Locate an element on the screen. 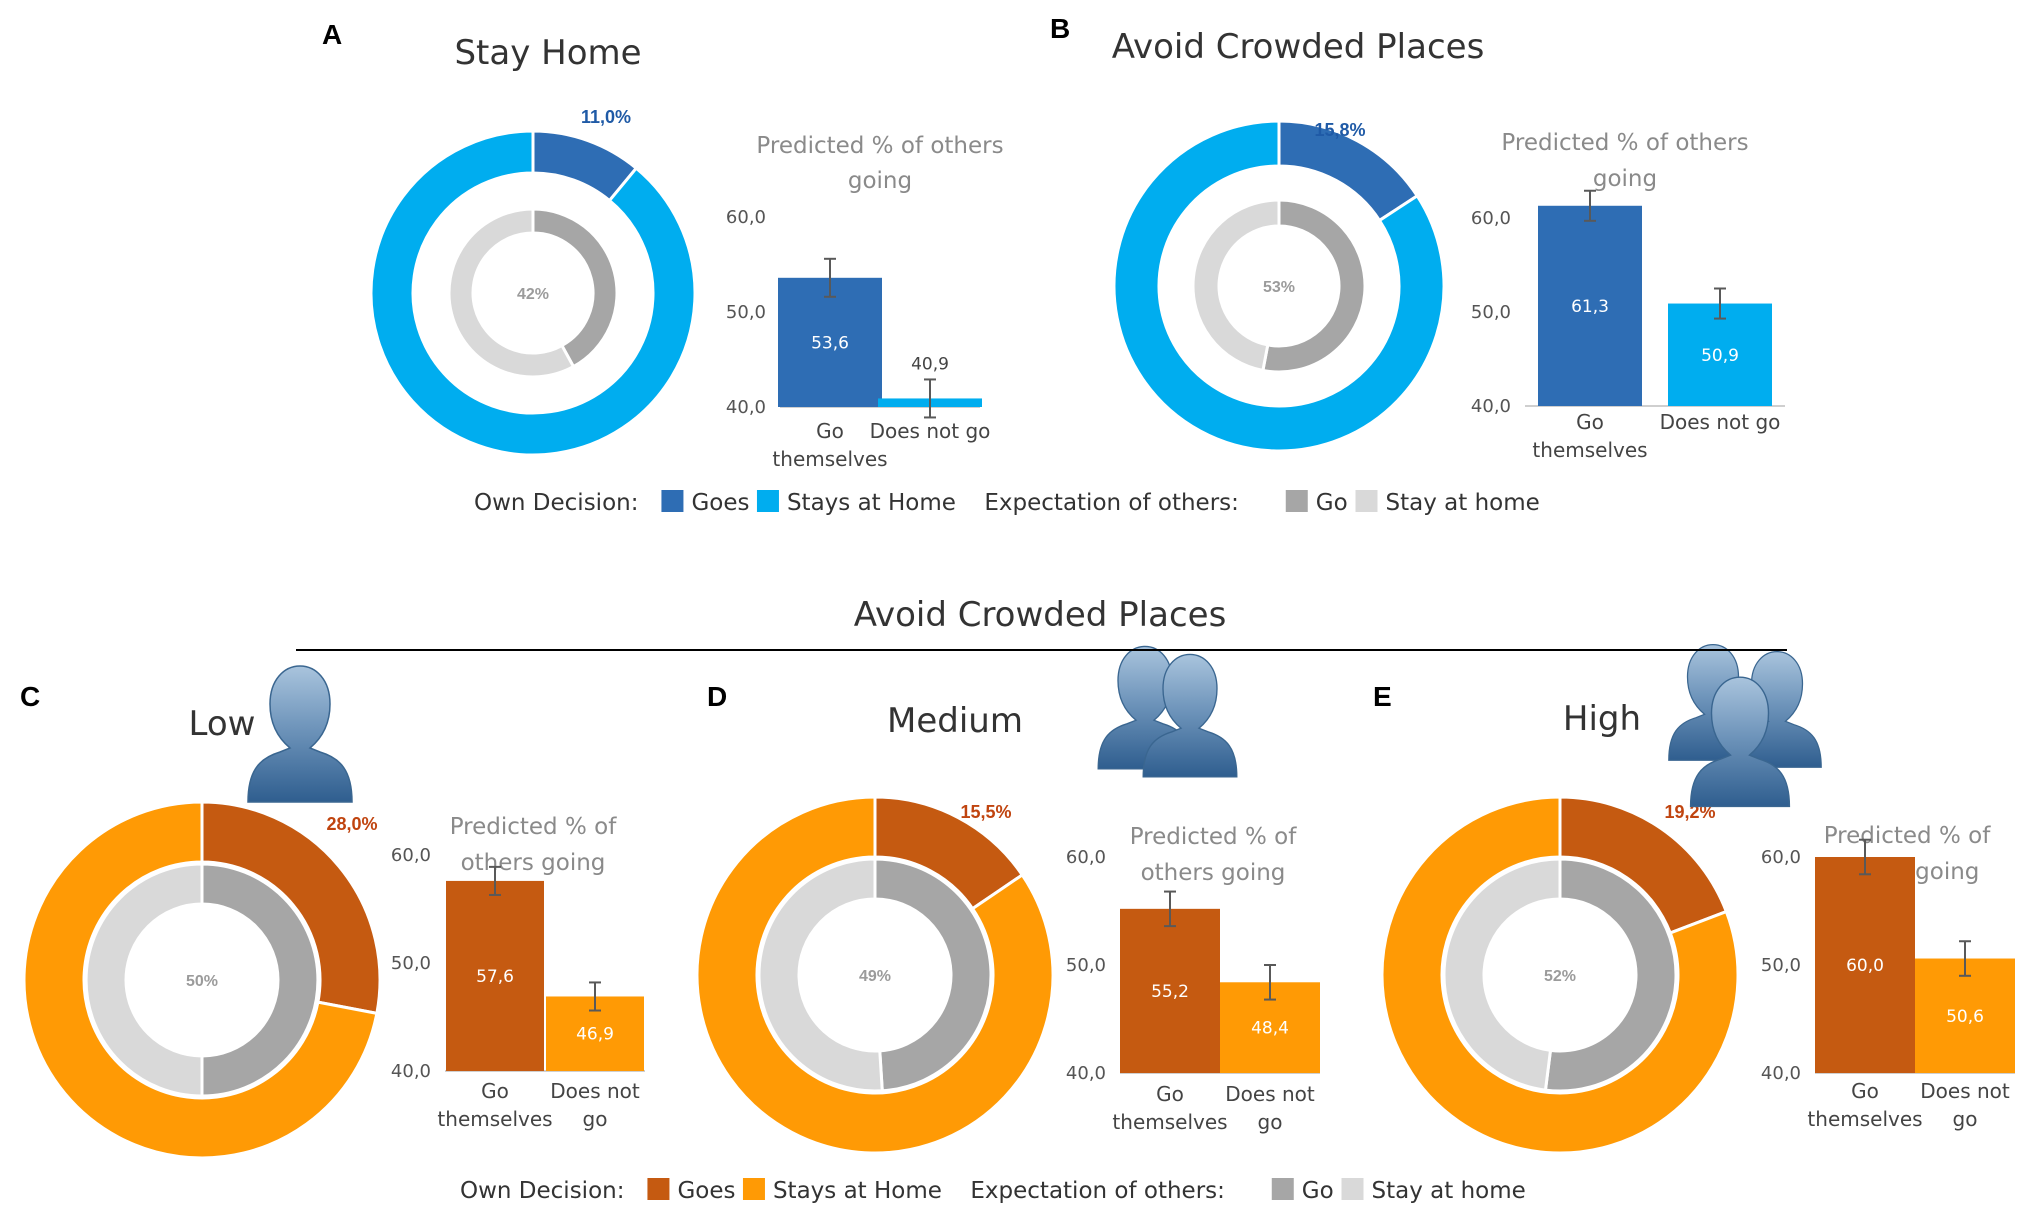 The height and width of the screenshot is (1208, 2033). legend-own-label: Own Decision: is located at coordinates (556, 503).